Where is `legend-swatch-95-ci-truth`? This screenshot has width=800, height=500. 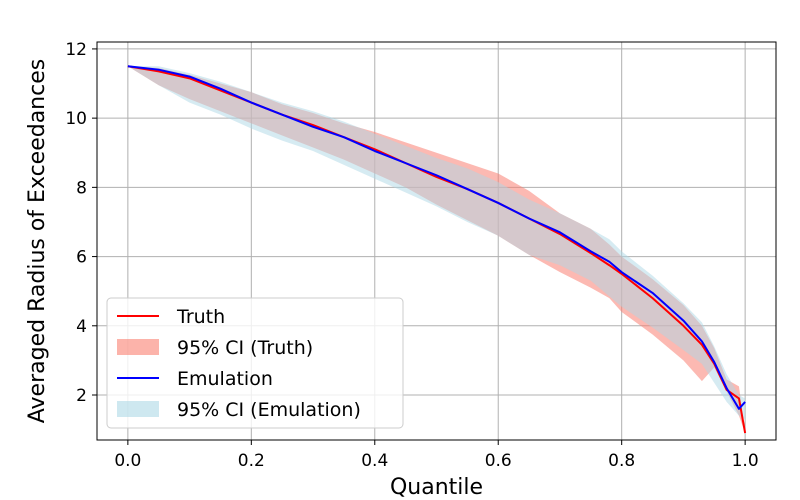 legend-swatch-95-ci-truth is located at coordinates (138, 347).